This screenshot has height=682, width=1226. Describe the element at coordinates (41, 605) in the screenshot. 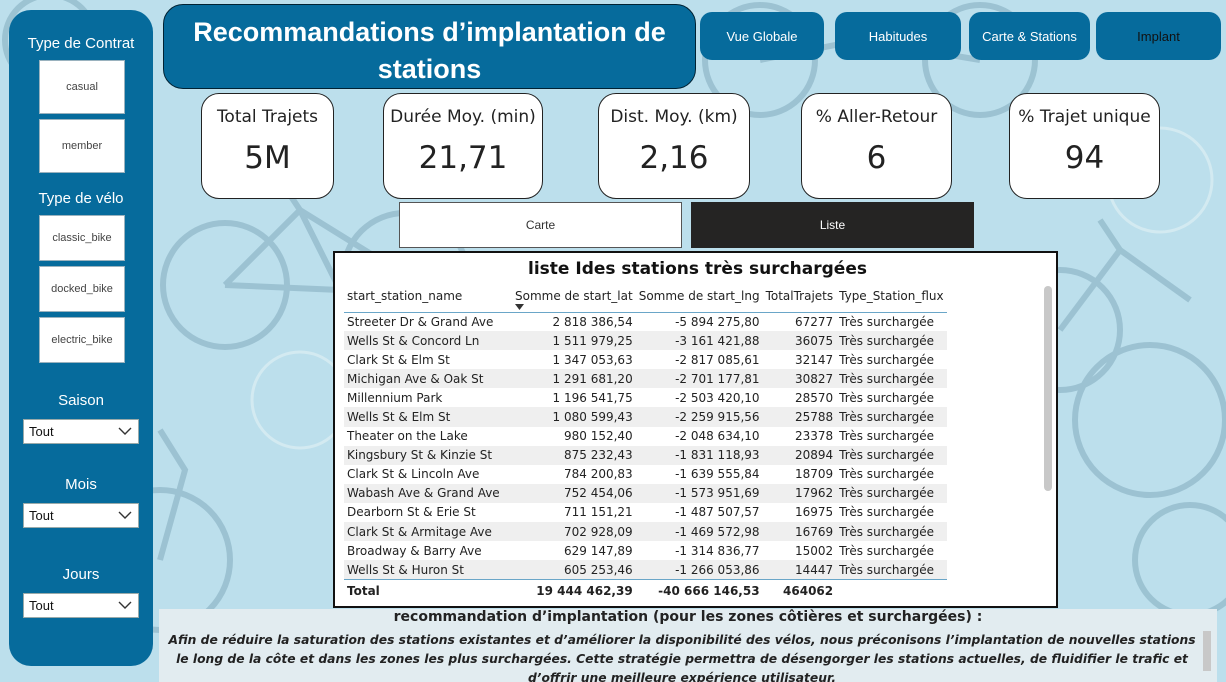

I see `days-dropdown-value: Tout` at that location.